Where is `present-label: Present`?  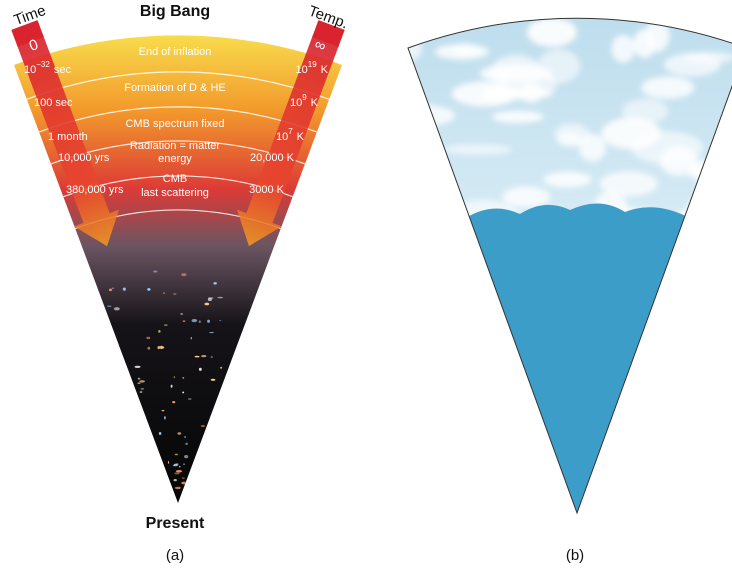
present-label: Present is located at coordinates (175, 523).